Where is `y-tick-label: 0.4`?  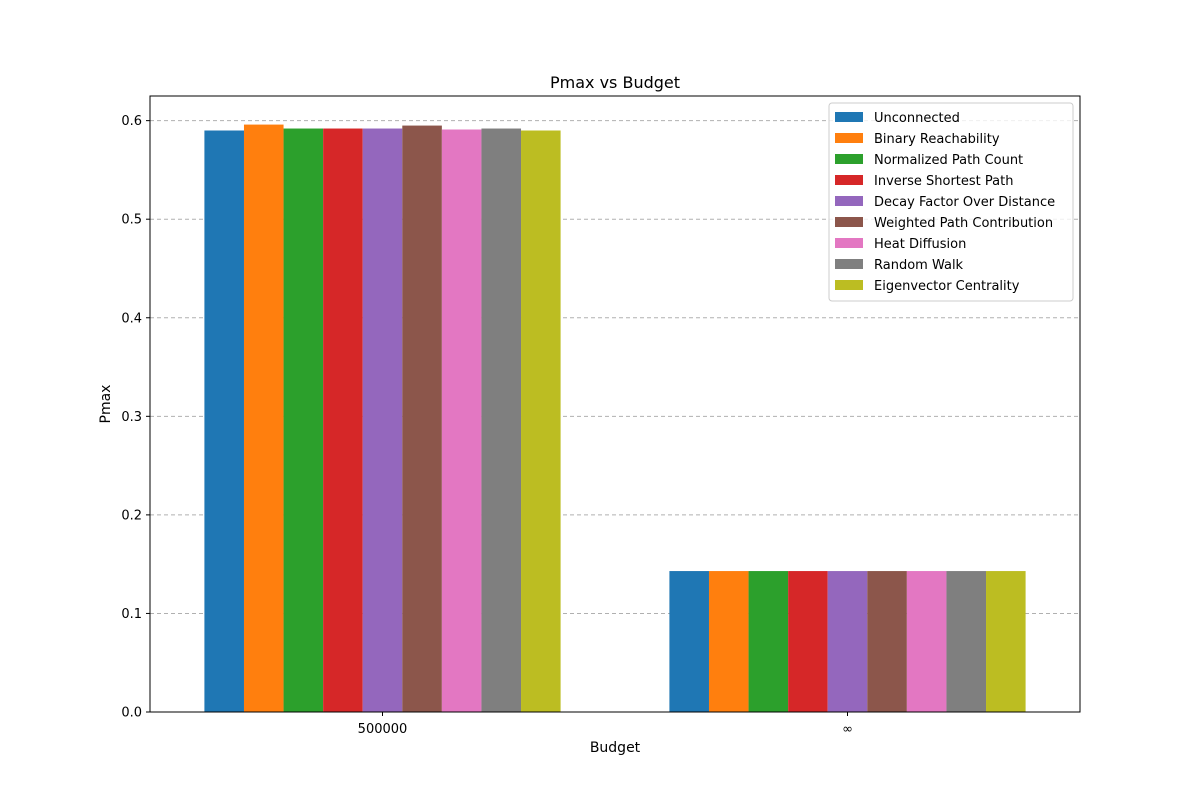 y-tick-label: 0.4 is located at coordinates (131, 318).